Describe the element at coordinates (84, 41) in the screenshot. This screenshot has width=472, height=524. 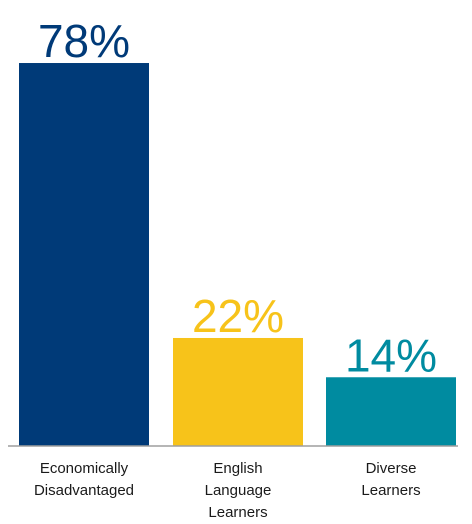
I see `value-label-0: 78%` at that location.